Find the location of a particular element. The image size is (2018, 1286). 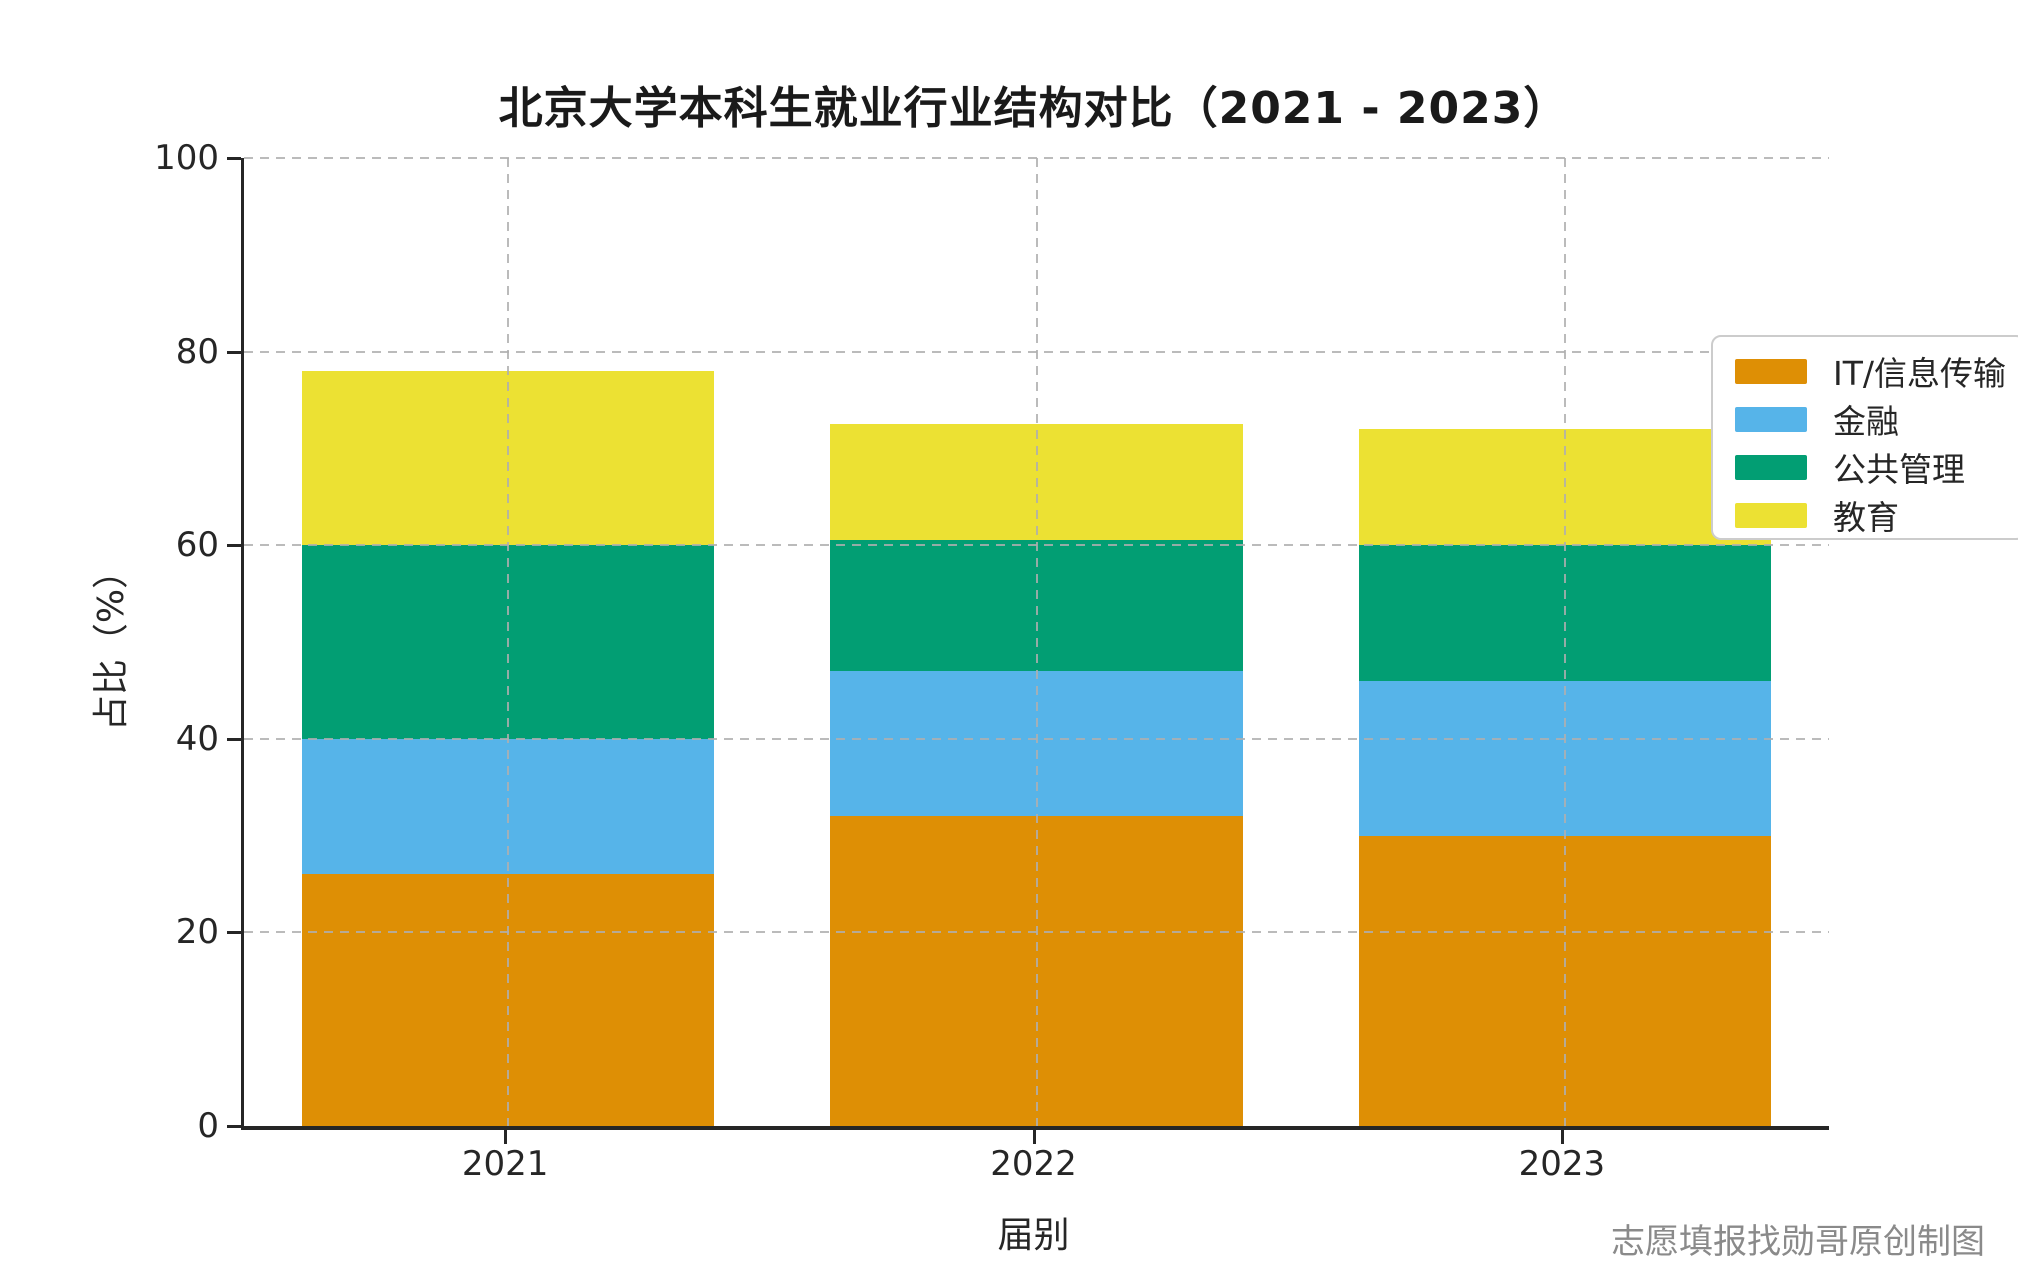

legend-label: IT/信息传输 is located at coordinates (1920, 373).